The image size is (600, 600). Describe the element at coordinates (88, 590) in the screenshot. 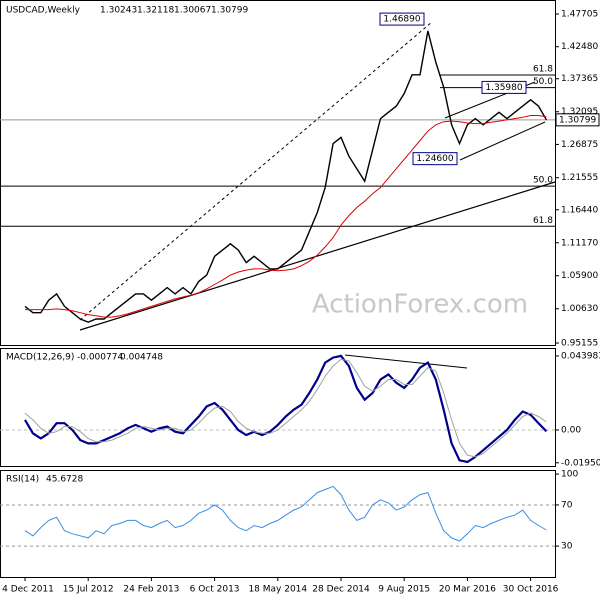

I see `x-tick-label: 15 Jul 2012` at that location.